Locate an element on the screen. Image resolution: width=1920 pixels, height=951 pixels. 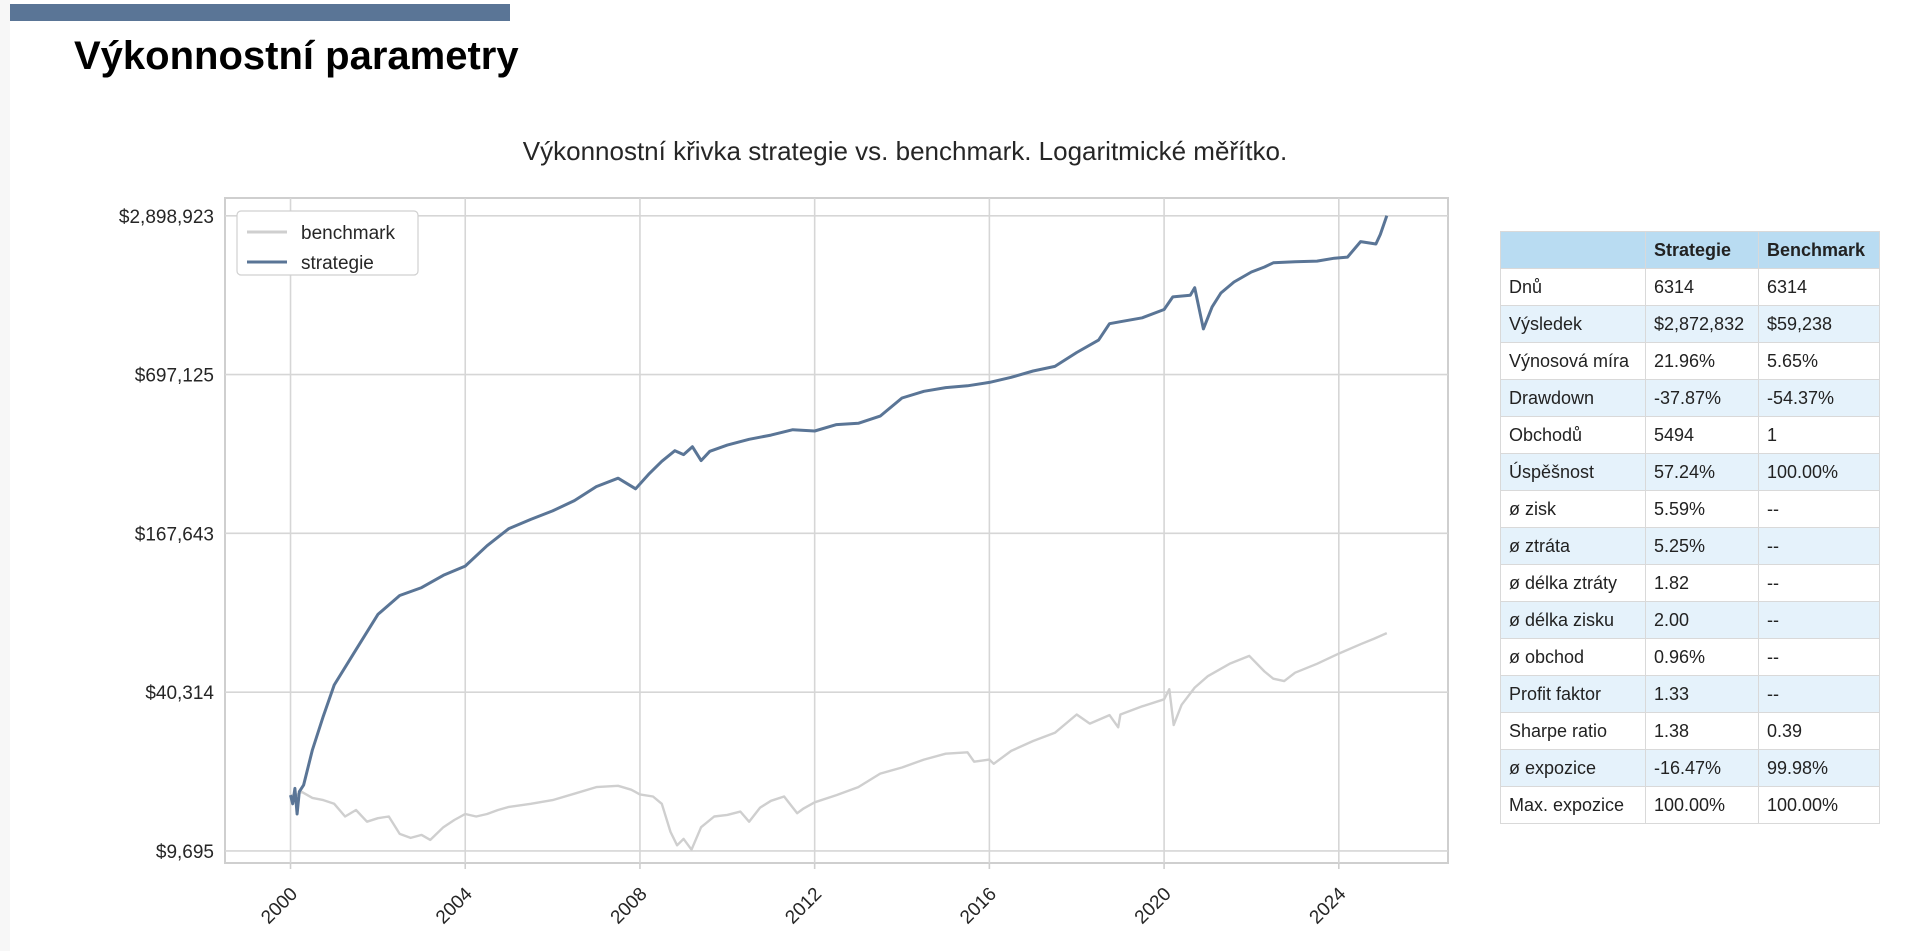
stats-strategie-value: 1.38 is located at coordinates (1702, 731).